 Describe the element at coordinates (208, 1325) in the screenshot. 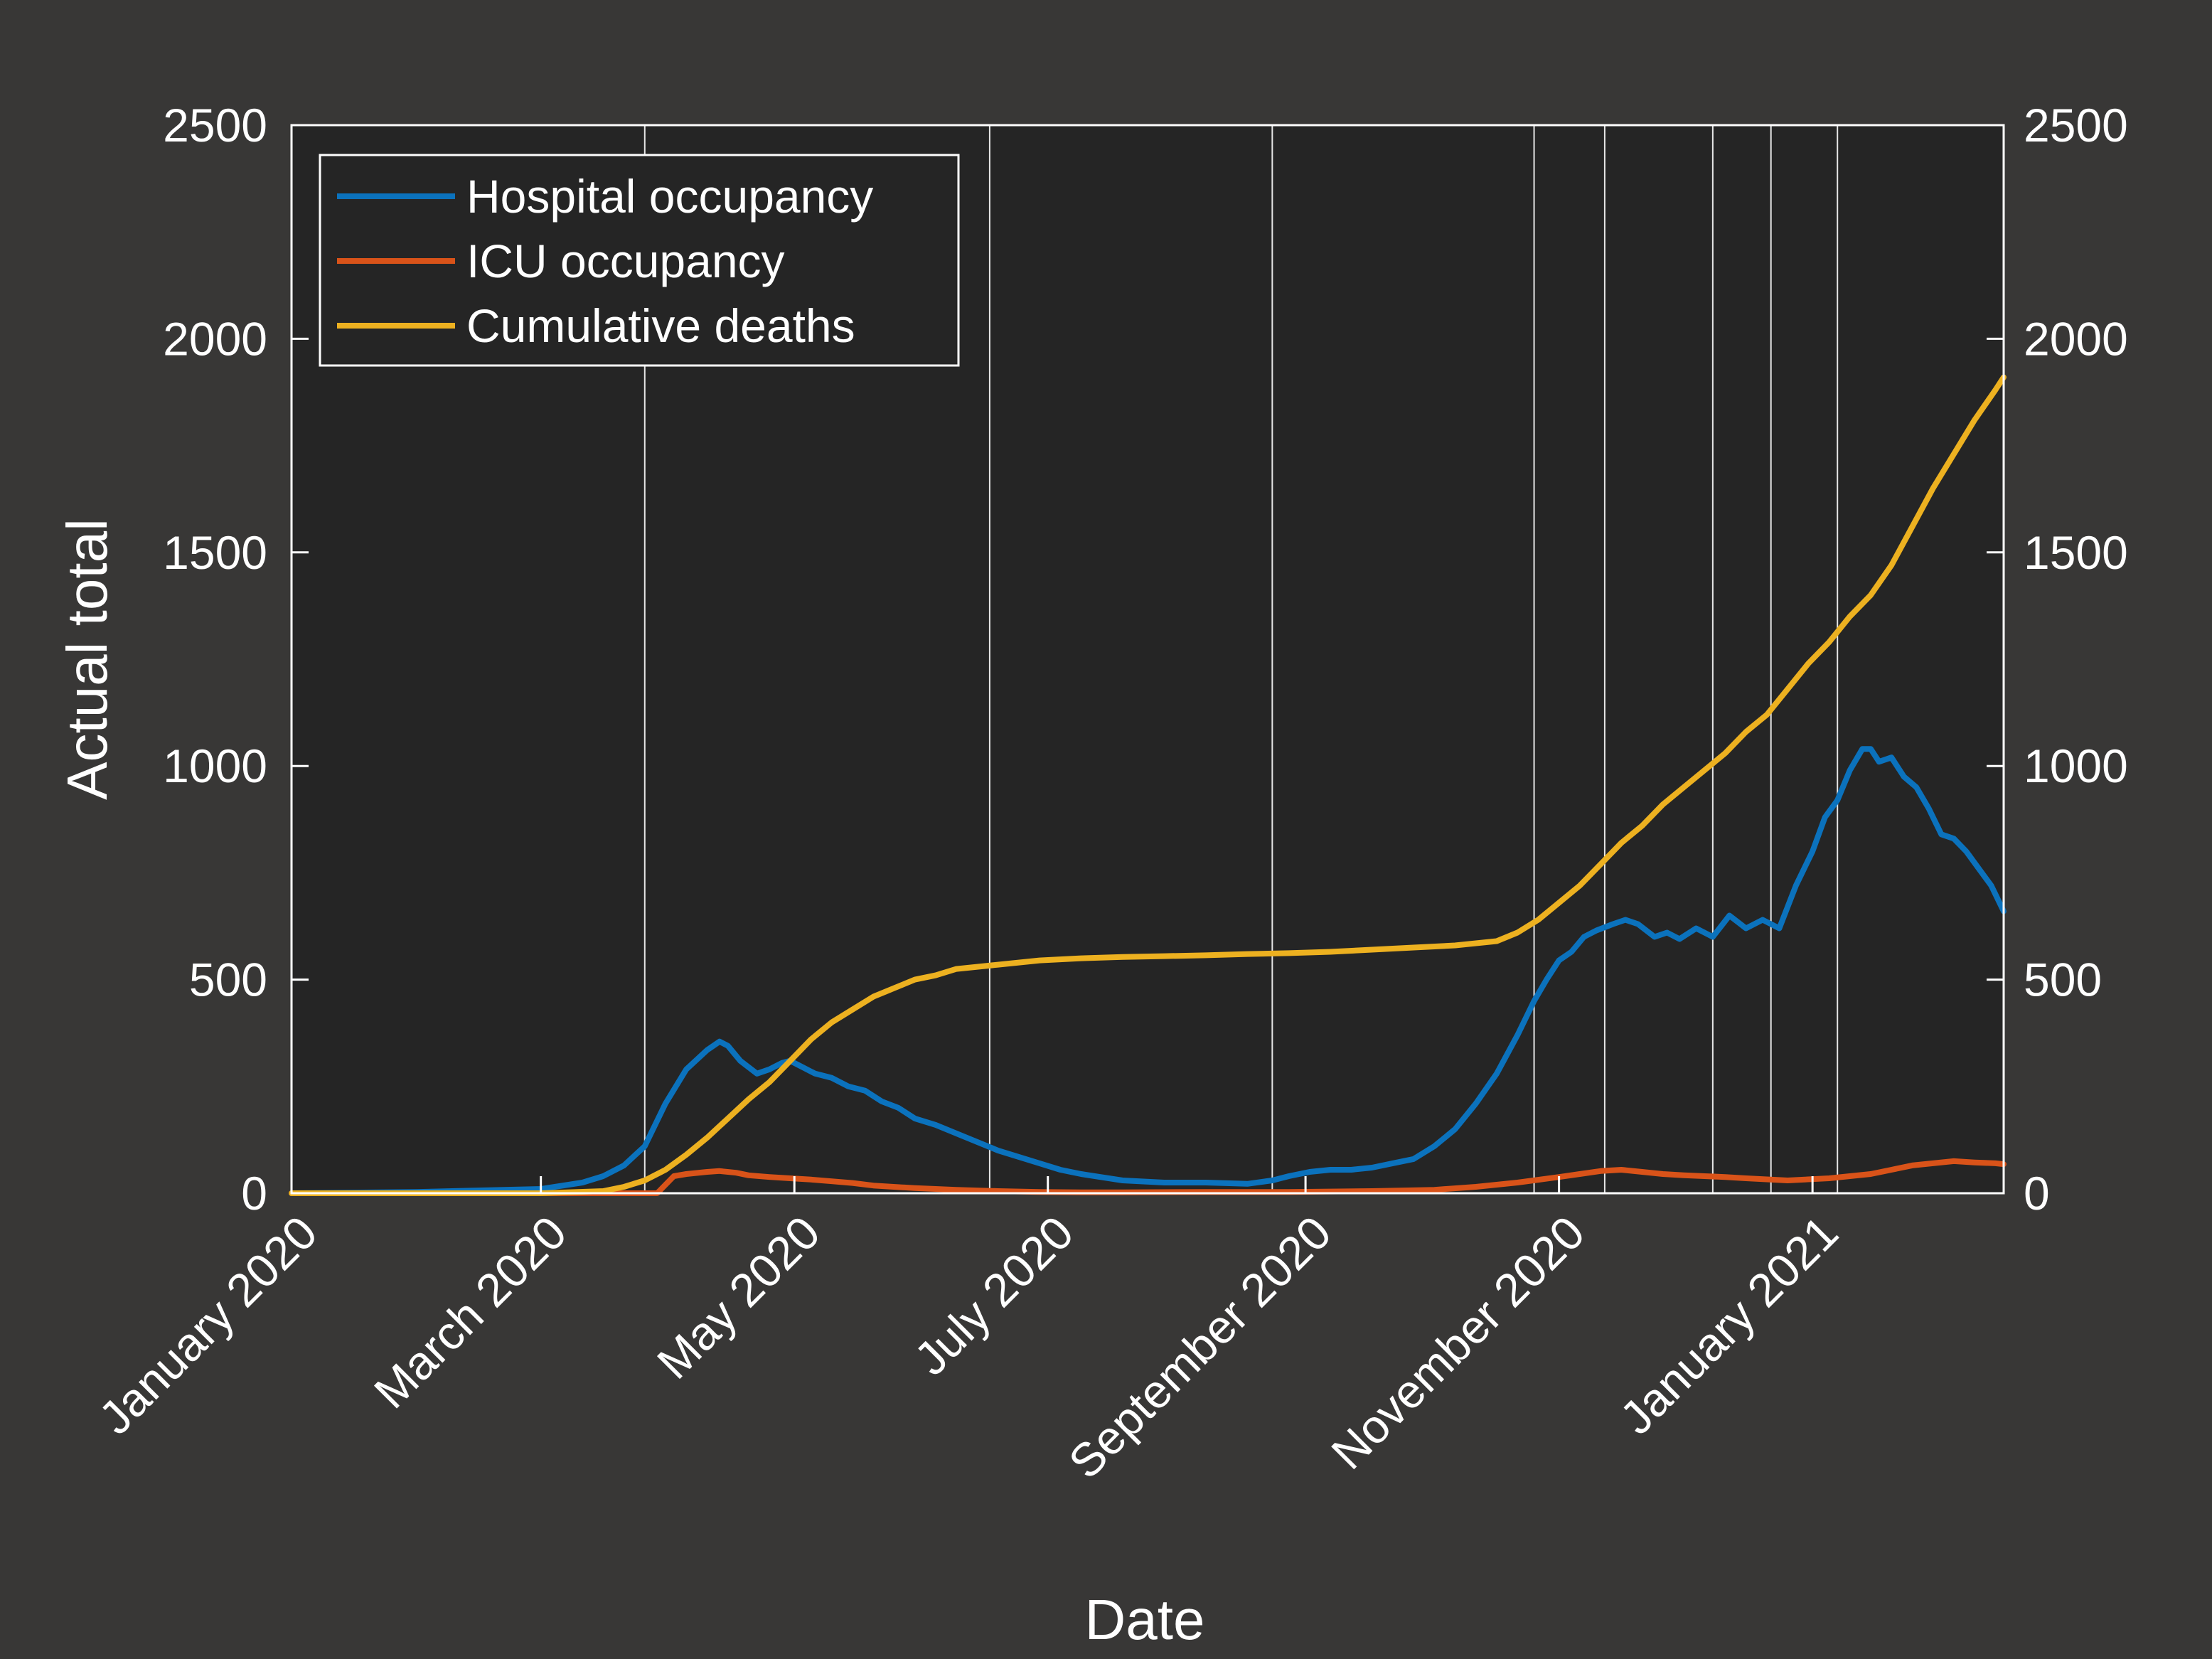

I see `x-tick-label: January 2020` at that location.